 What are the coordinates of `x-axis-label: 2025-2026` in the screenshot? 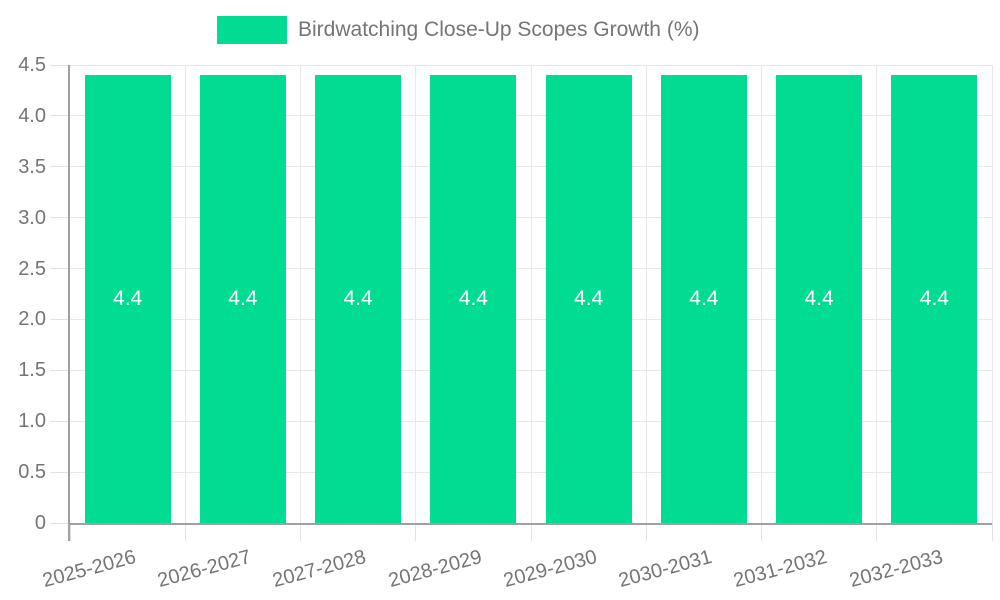 It's located at (89, 569).